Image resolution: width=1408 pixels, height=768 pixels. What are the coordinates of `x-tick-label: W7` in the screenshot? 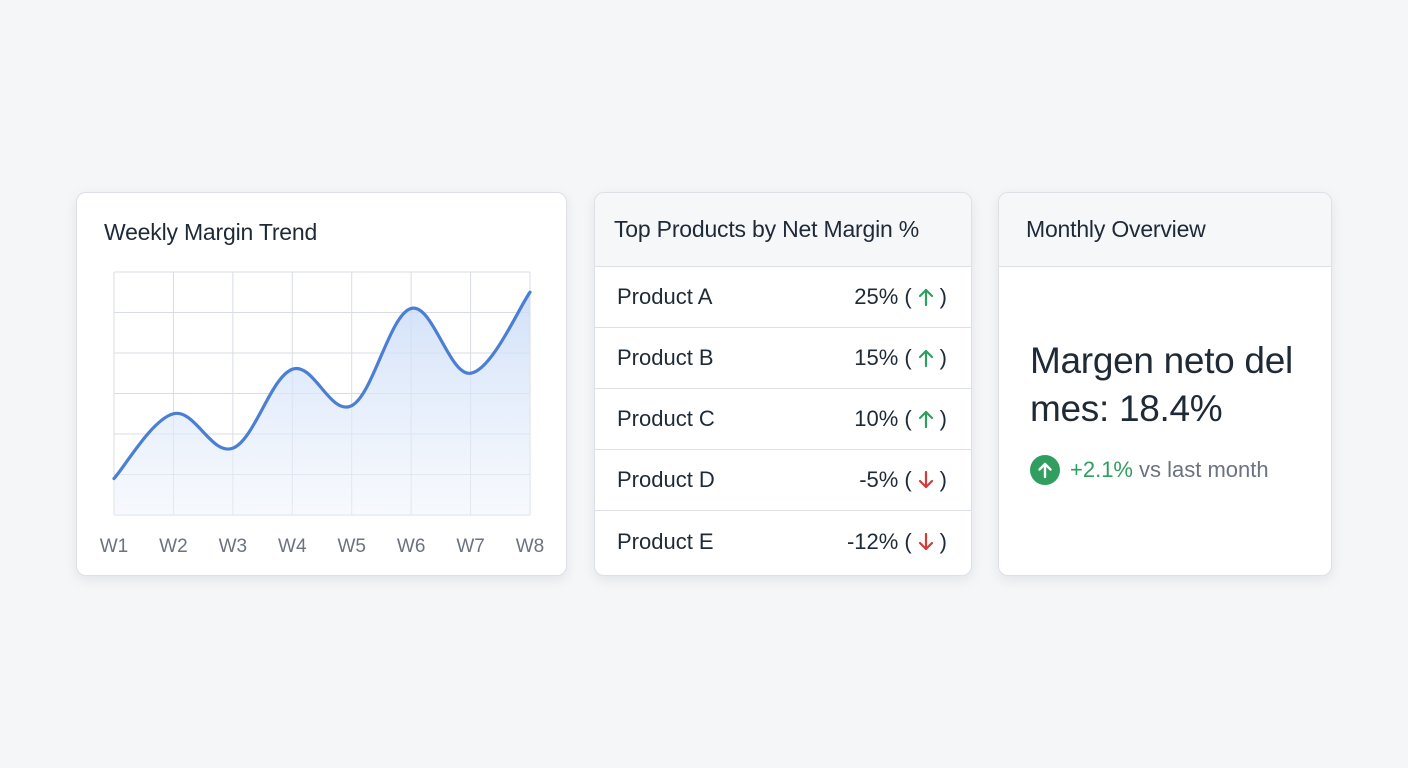 It's located at (470, 546).